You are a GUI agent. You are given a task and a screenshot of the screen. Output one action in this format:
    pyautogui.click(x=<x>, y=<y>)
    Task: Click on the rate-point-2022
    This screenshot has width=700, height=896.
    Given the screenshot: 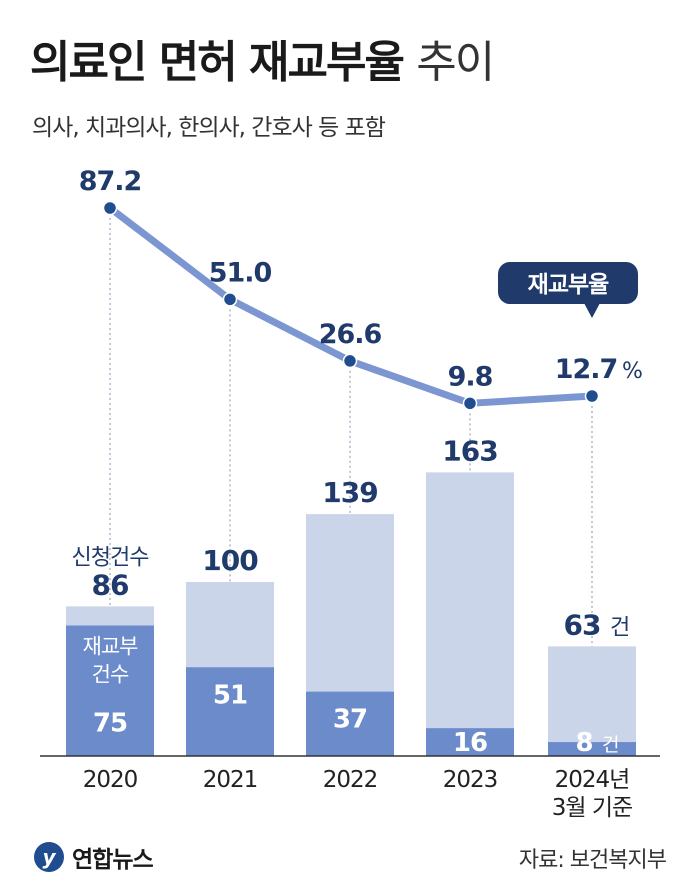 What is the action you would take?
    pyautogui.click(x=350, y=361)
    